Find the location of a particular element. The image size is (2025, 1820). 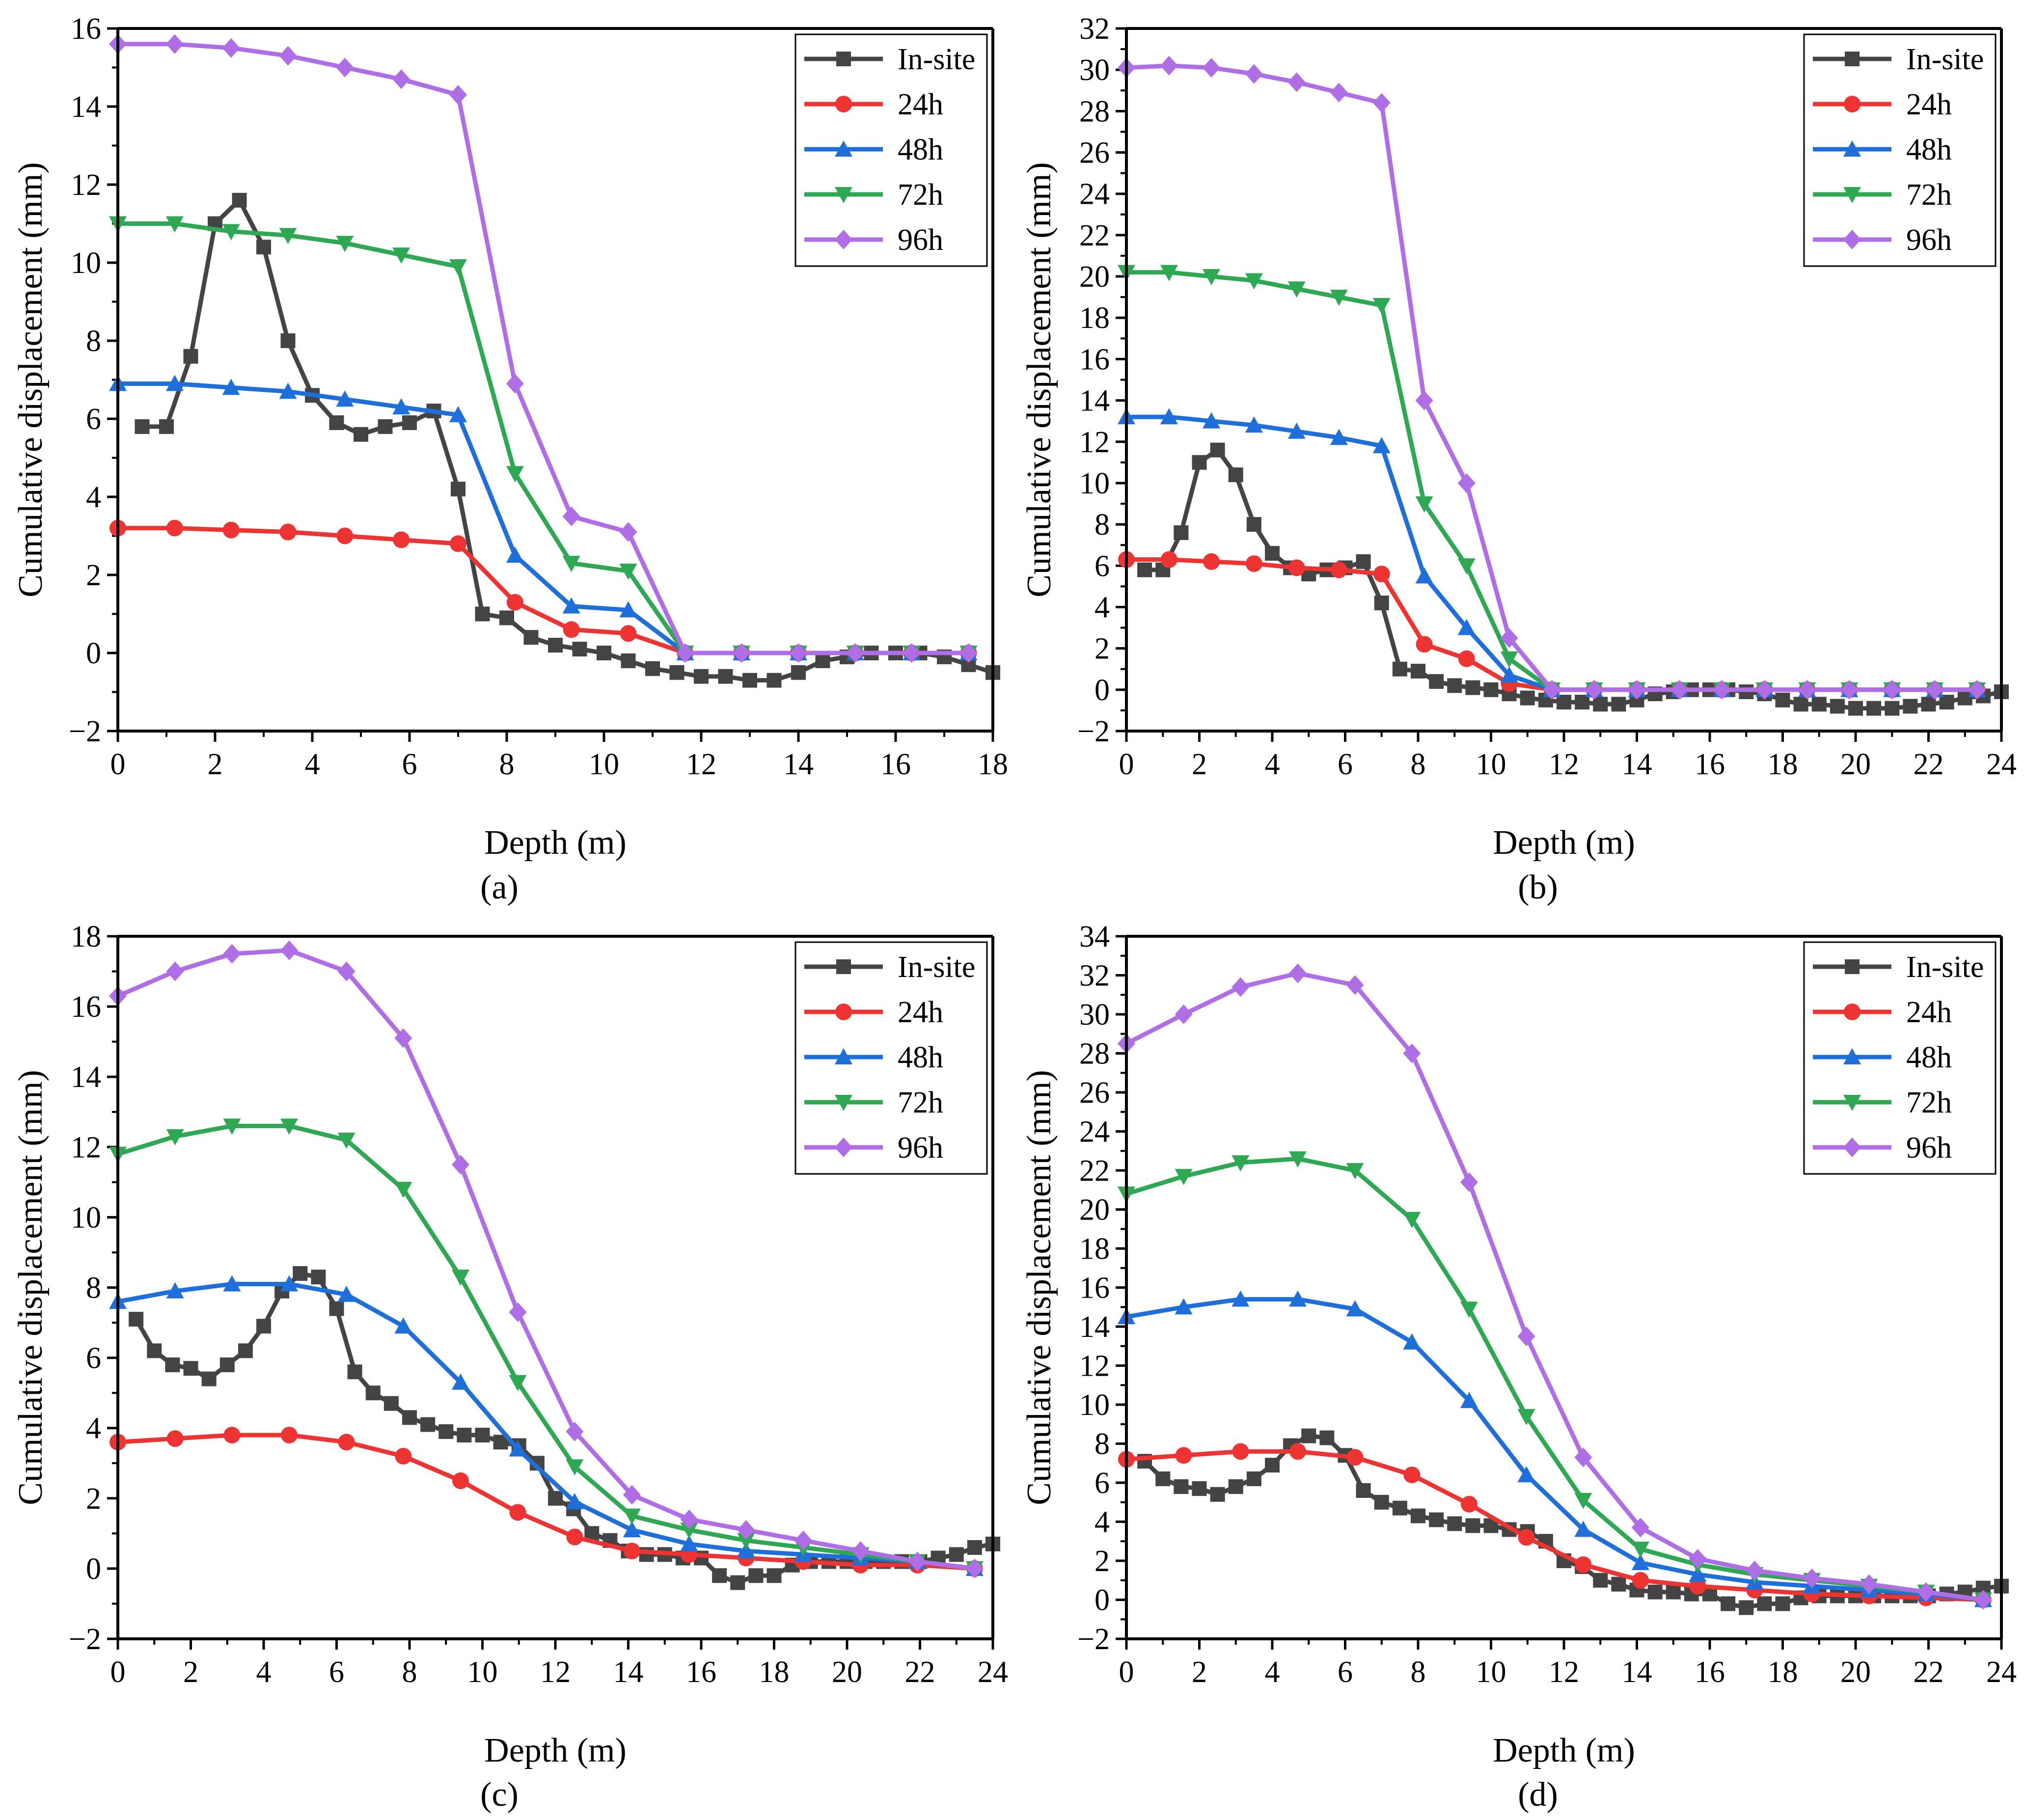

x-tick-label: 16 is located at coordinates (701, 1672).